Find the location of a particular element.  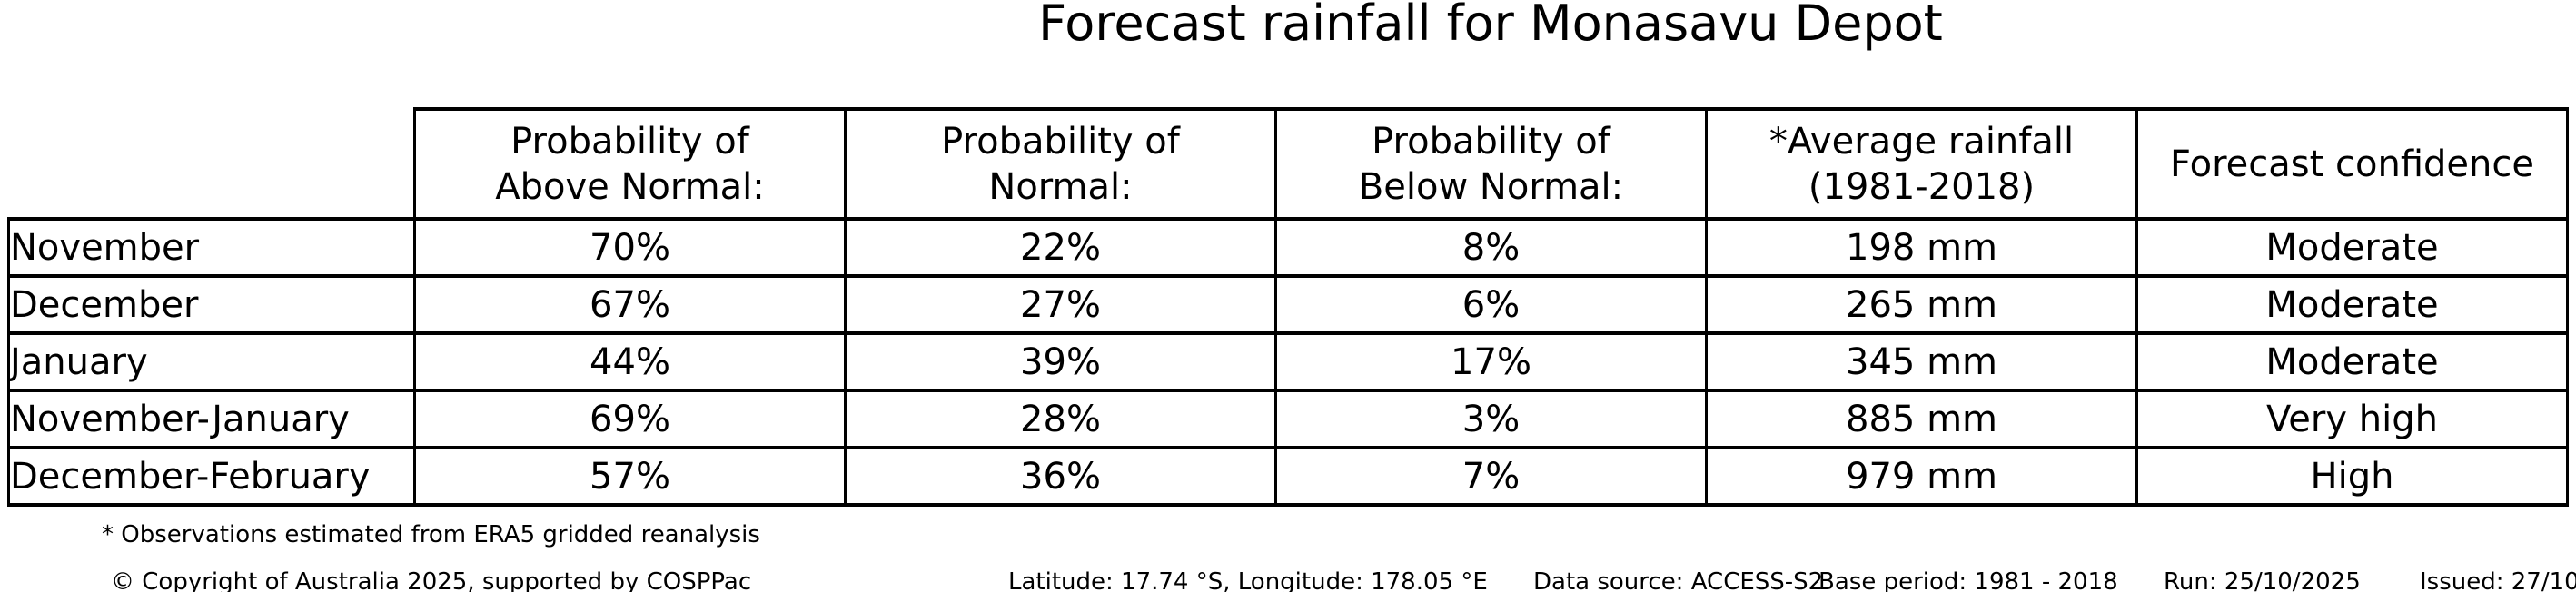

col-header-label: Forecast confidence is located at coordinates (2352, 164).